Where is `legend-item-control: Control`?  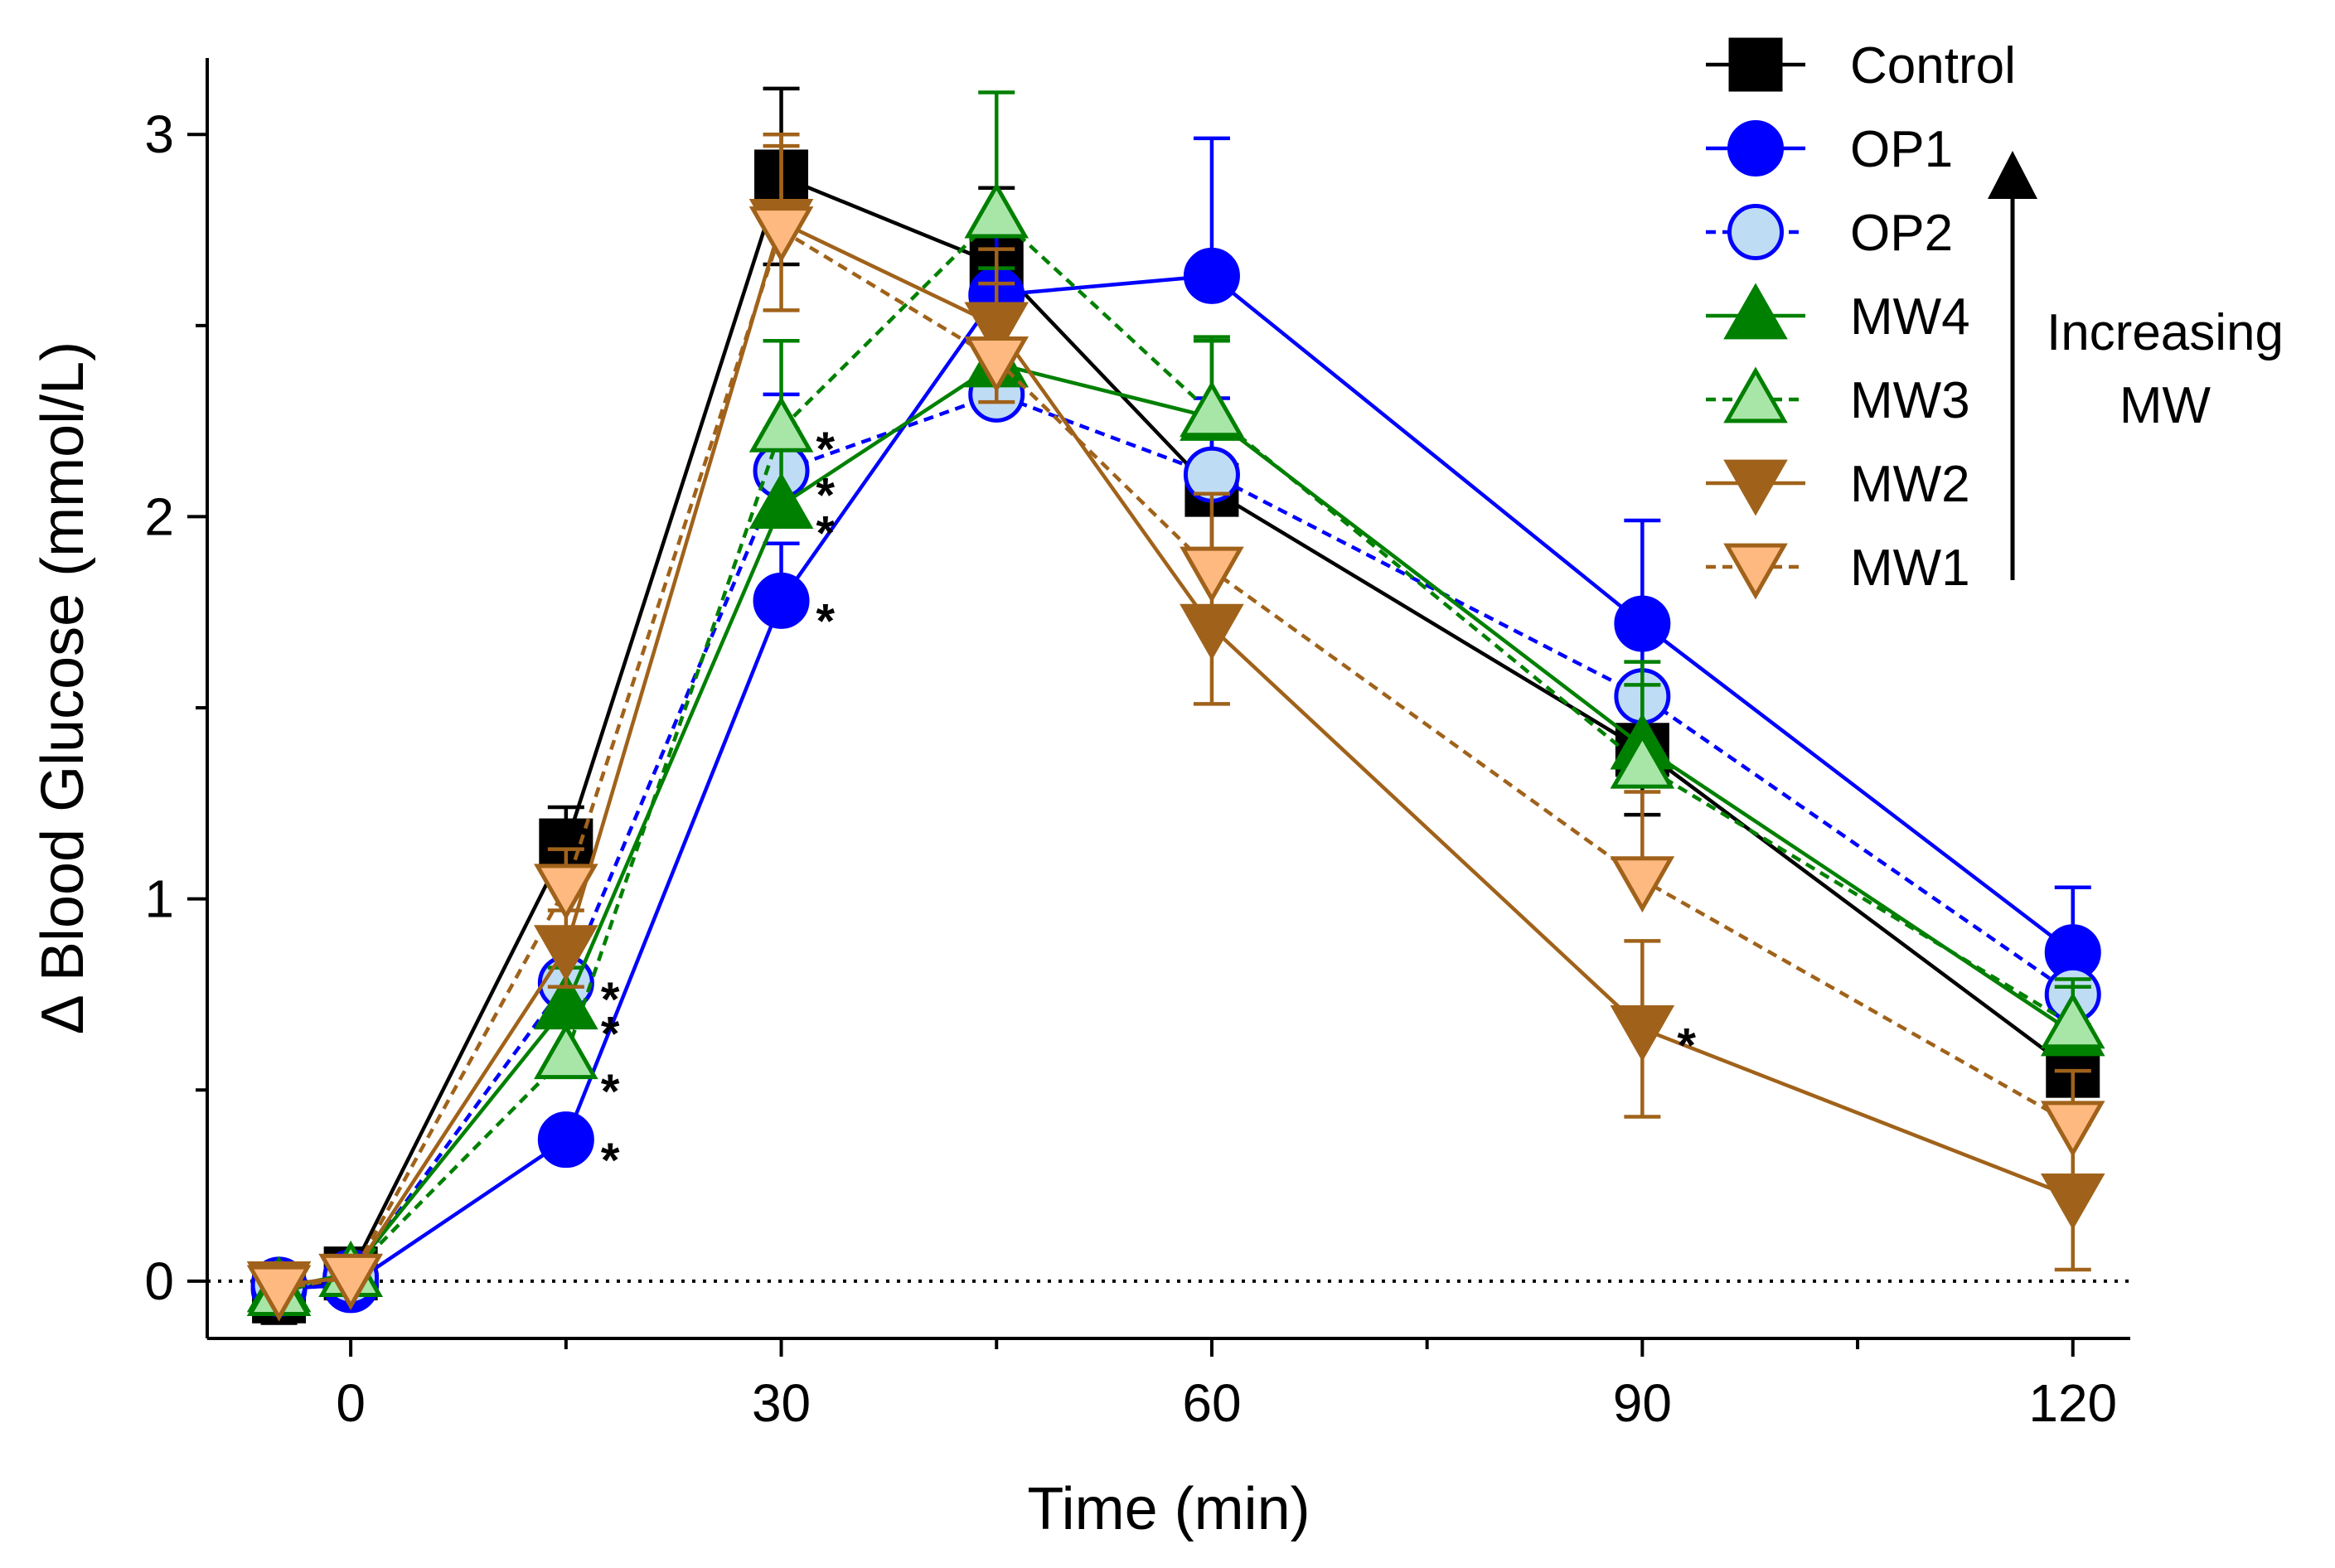 legend-item-control: Control is located at coordinates (1861, 65).